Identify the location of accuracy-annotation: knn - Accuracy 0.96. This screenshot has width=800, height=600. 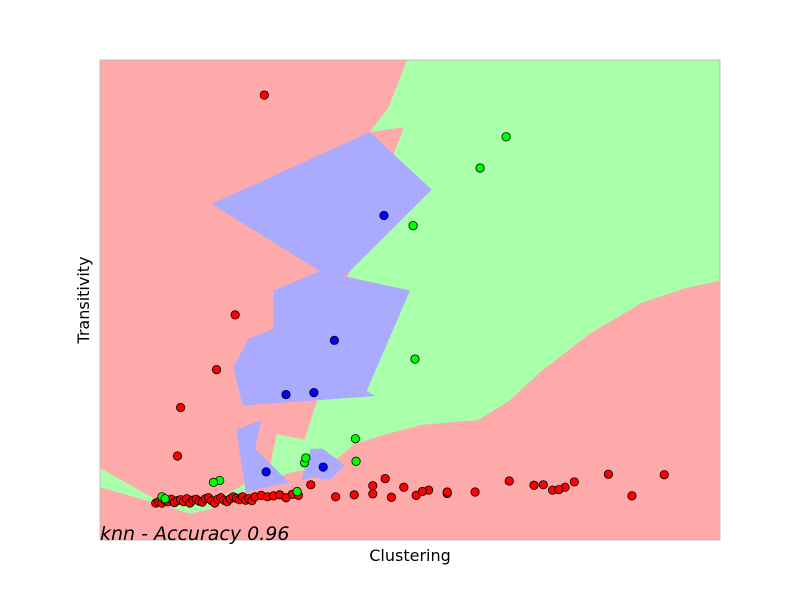
(194, 534).